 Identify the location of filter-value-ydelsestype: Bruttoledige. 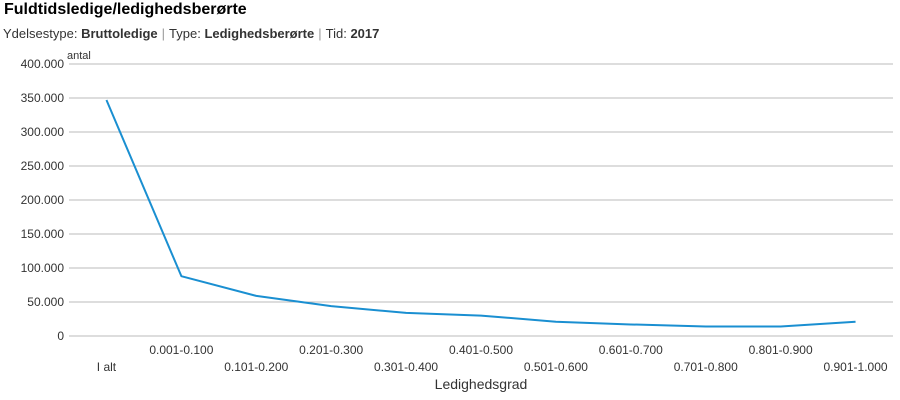
(119, 33).